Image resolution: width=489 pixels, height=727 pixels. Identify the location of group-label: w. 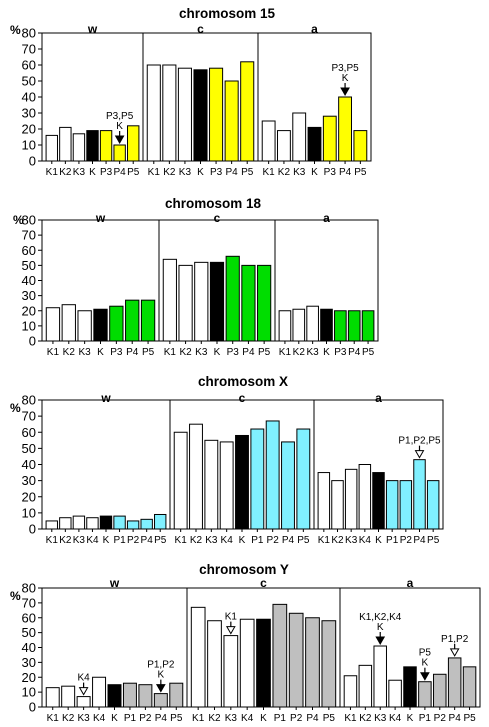
(92, 29).